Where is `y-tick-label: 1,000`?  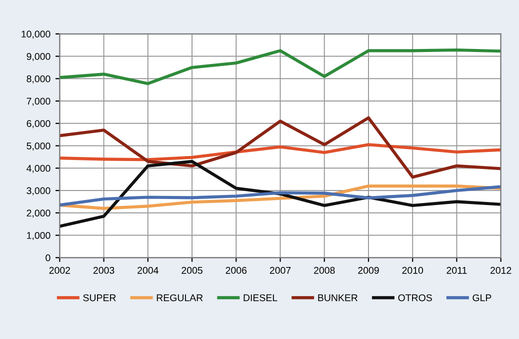 y-tick-label: 1,000 is located at coordinates (38, 236).